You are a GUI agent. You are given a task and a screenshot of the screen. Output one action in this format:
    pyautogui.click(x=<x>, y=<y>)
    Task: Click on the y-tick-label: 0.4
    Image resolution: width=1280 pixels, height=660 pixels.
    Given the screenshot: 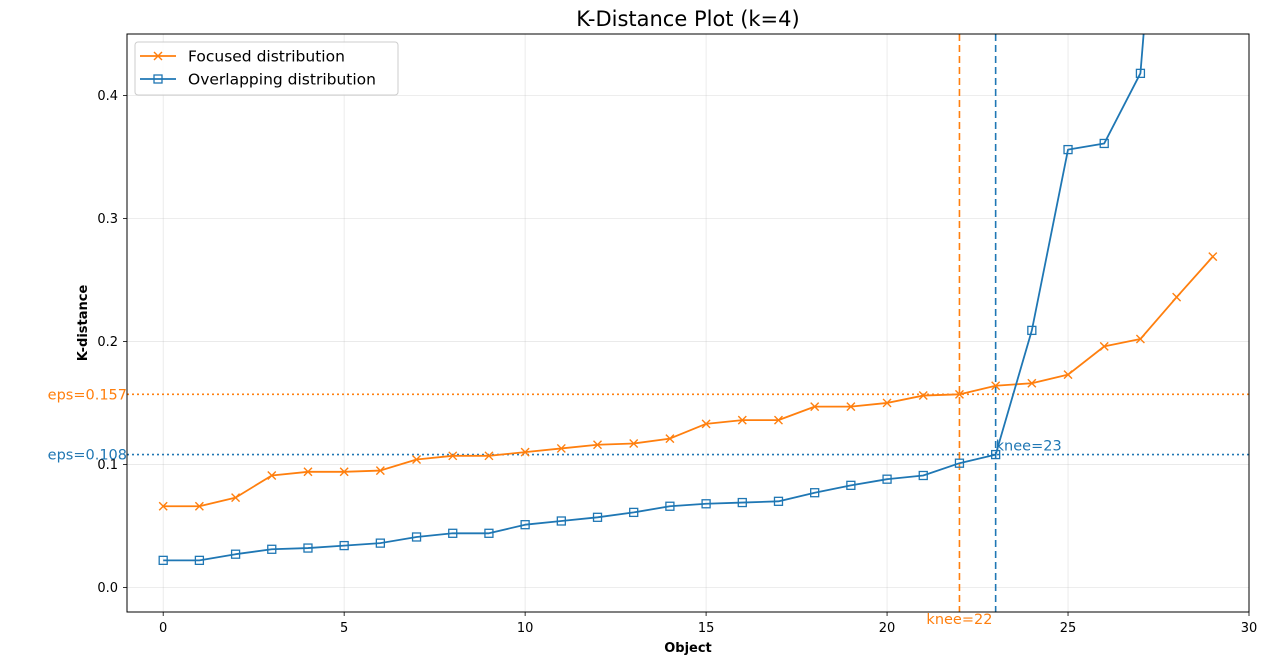 What is the action you would take?
    pyautogui.click(x=107, y=96)
    